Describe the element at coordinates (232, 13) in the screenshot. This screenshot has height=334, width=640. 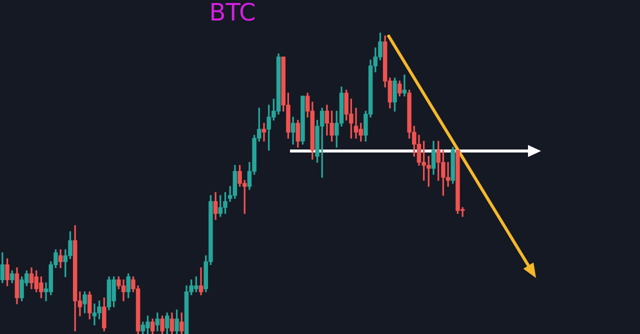
I see `chart-title: BTC` at that location.